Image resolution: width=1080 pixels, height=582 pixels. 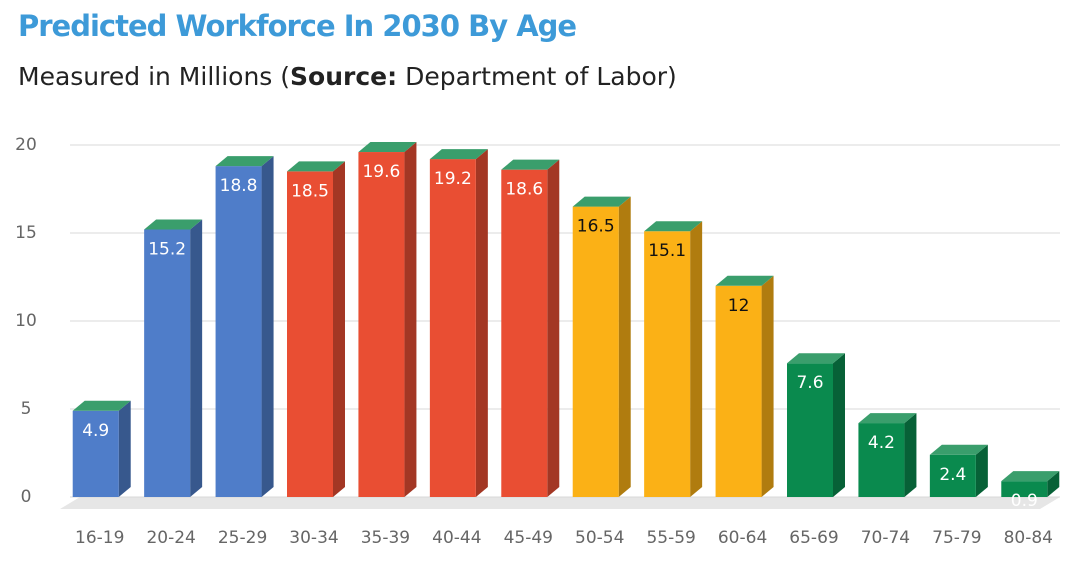 I want to click on value-label: 18.5, so click(x=310, y=191).